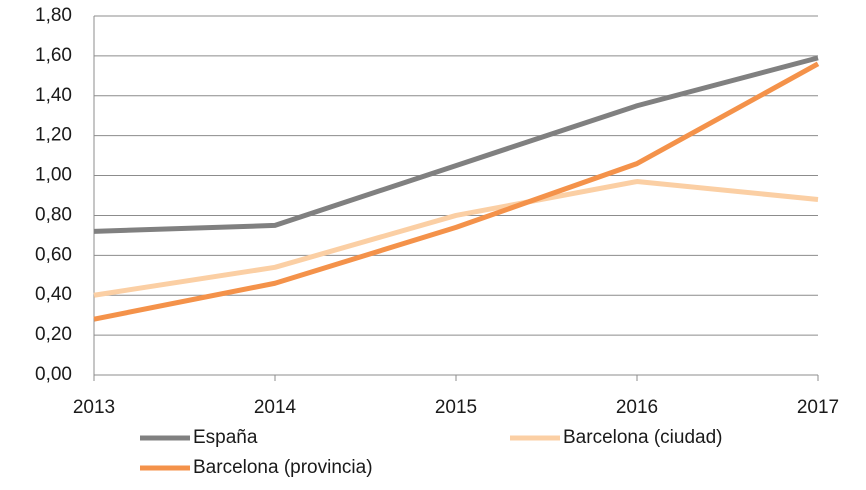 The width and height of the screenshot is (866, 490). What do you see at coordinates (53, 95) in the screenshot?
I see `y-tick-label: 1,40` at bounding box center [53, 95].